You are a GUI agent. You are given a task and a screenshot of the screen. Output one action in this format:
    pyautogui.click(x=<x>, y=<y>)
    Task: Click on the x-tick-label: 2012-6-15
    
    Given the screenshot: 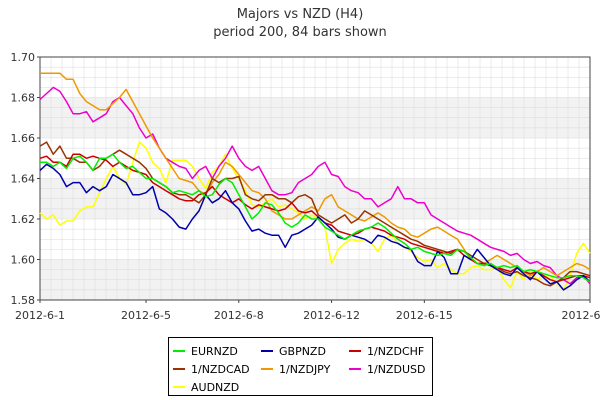 What is the action you would take?
    pyautogui.click(x=424, y=315)
    